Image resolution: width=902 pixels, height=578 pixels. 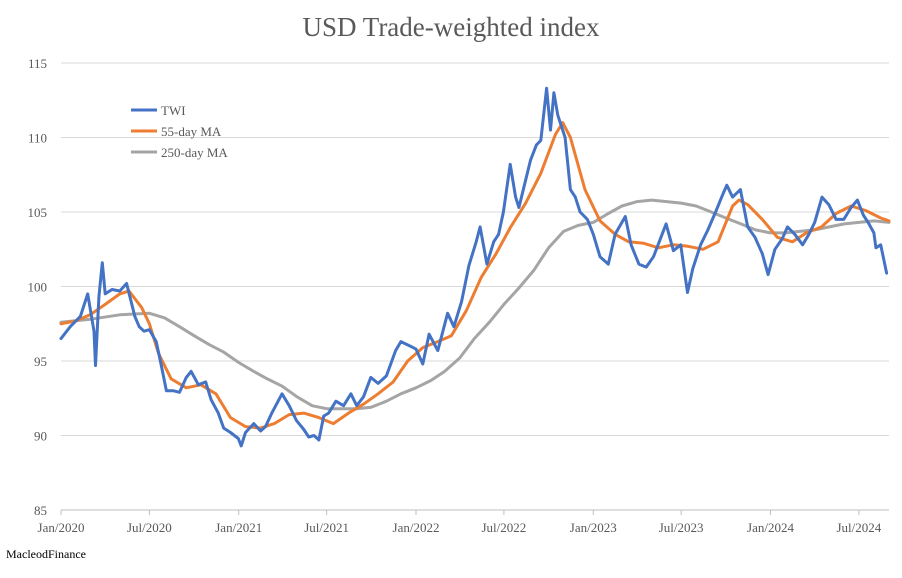 I want to click on legend-label: TWI, so click(x=173, y=110).